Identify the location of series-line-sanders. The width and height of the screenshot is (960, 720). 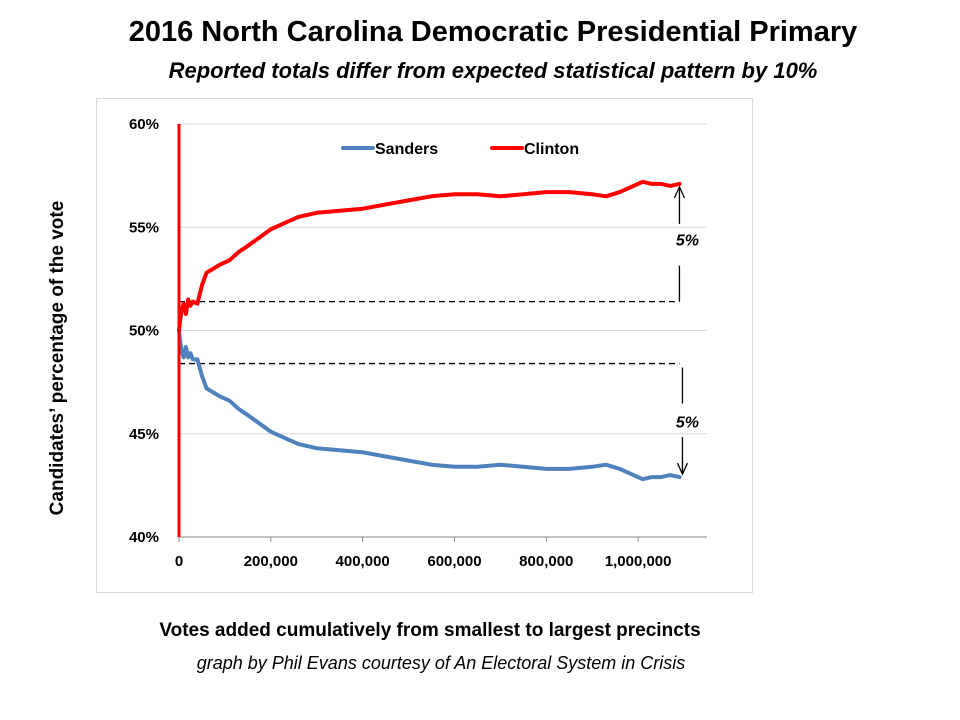
(429, 405).